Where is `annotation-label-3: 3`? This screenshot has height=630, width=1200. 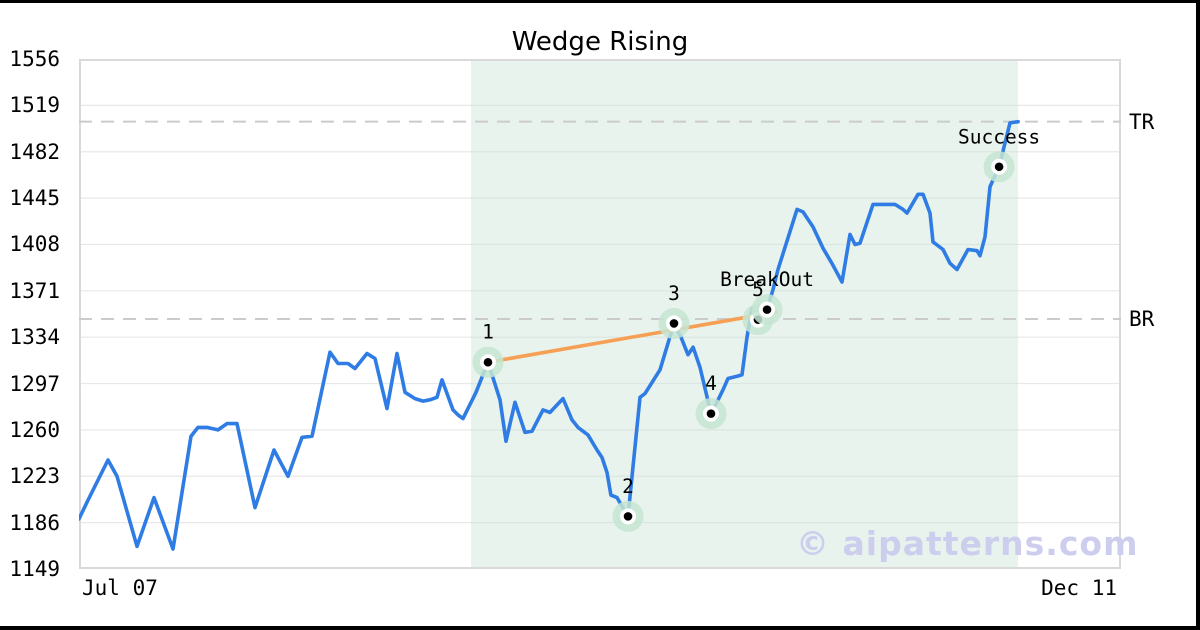
annotation-label-3: 3 is located at coordinates (674, 293).